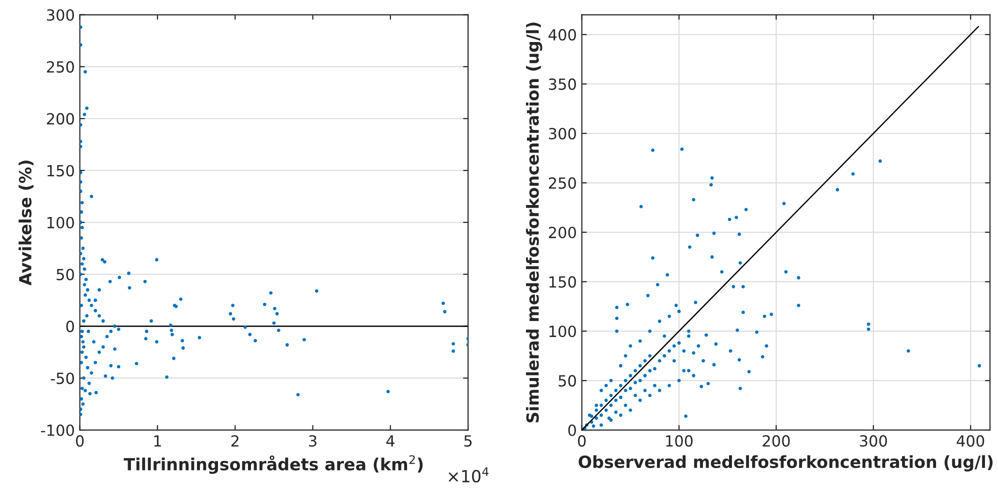 This screenshot has height=492, width=998. I want to click on x-axis-title: Observerad medelfosforkoncentration (ug/l), so click(785, 463).